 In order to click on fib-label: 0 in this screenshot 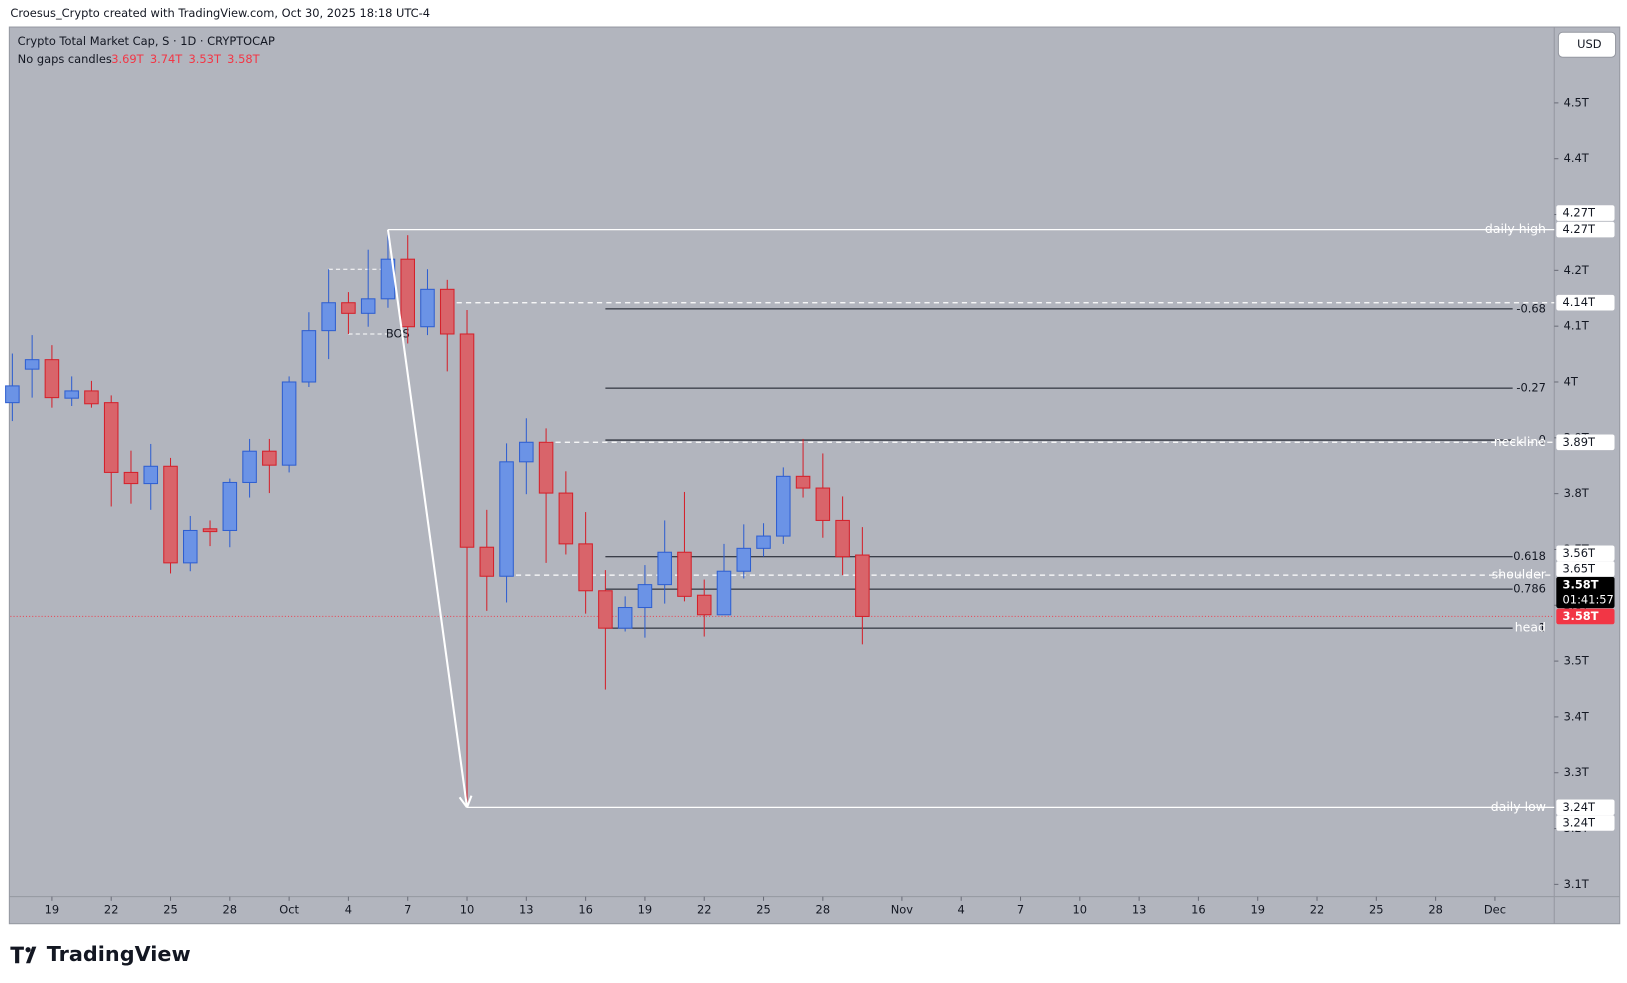, I will do `click(1542, 440)`.